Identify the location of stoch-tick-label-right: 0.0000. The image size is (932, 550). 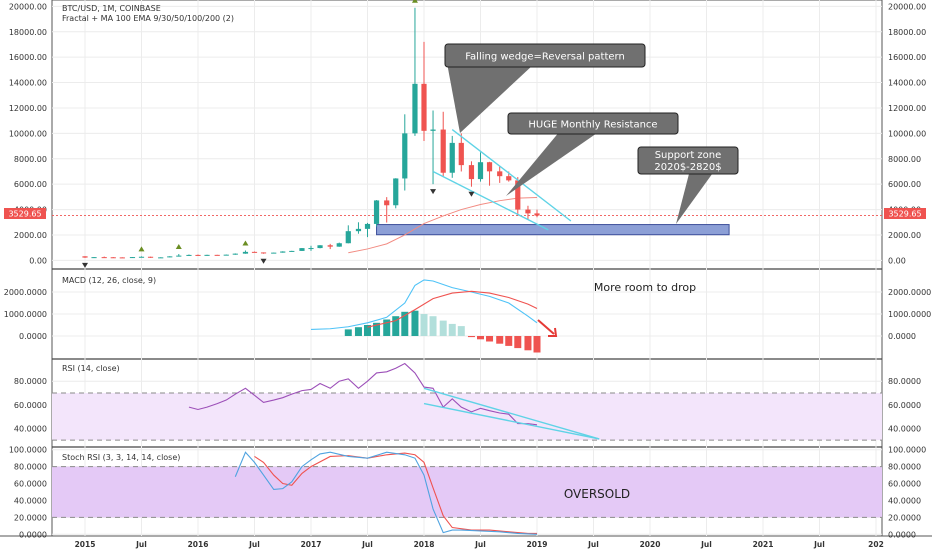
(902, 534).